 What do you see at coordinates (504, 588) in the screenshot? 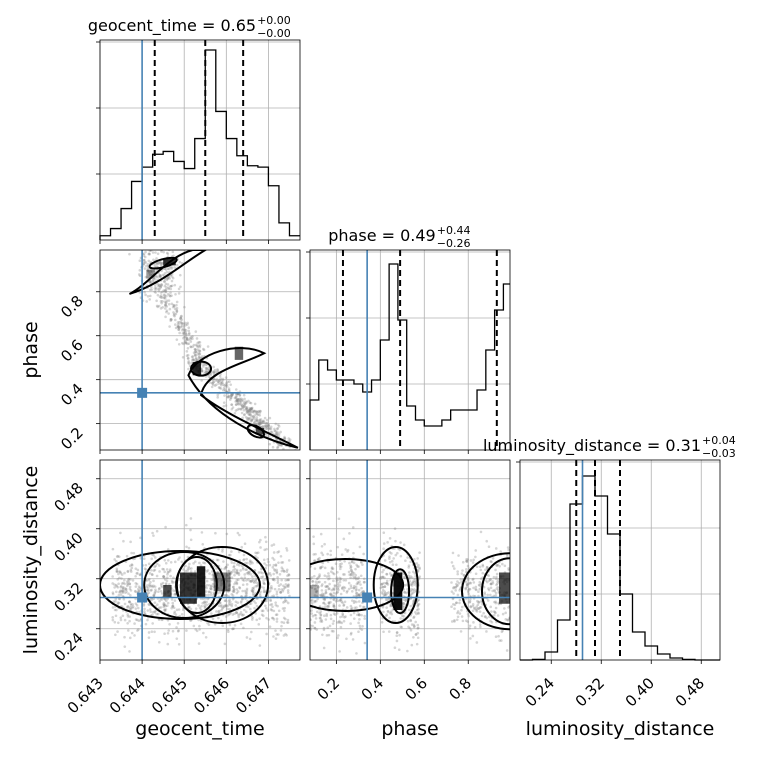
I see `density-cell` at bounding box center [504, 588].